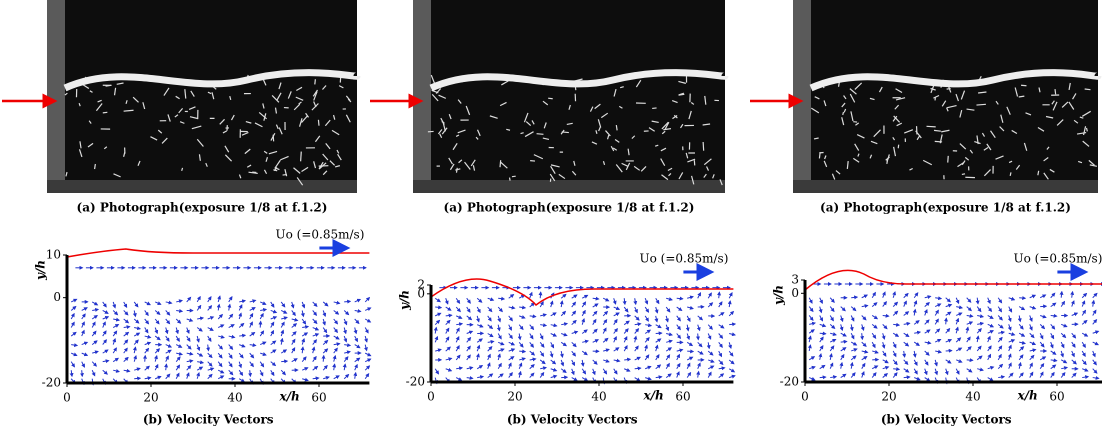  What do you see at coordinates (684, 259) in the screenshot?
I see `velocity-scale-label: Uo (=0.85m/s)` at bounding box center [684, 259].